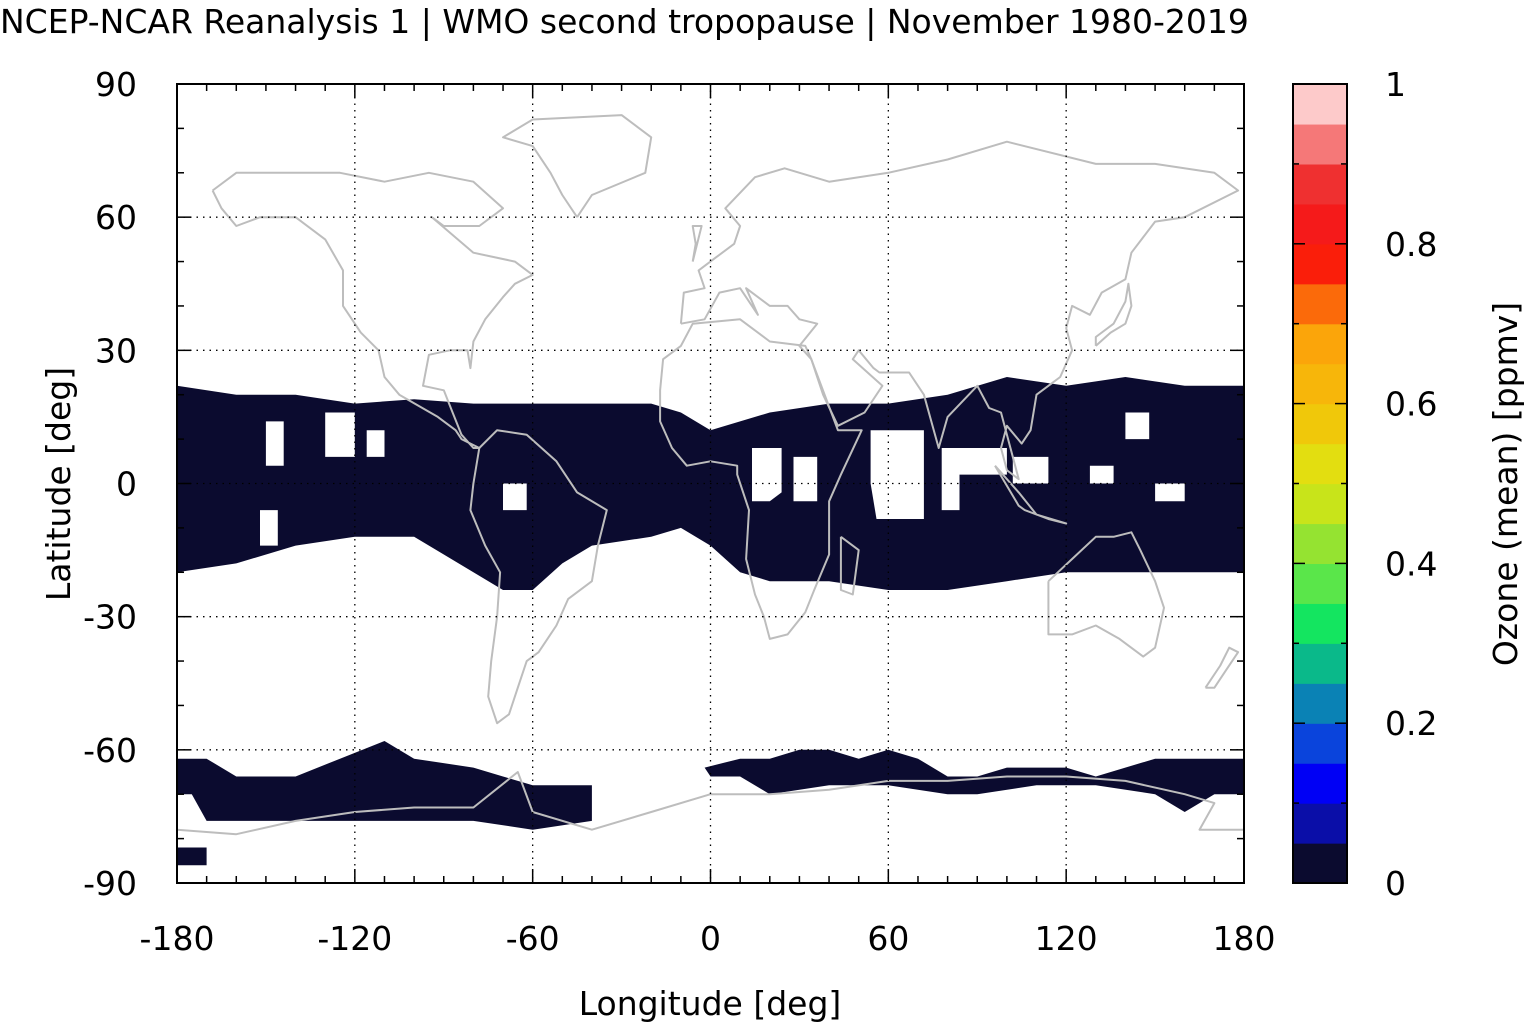 Image resolution: width=1530 pixels, height=1029 pixels. Describe the element at coordinates (58, 484) in the screenshot. I see `y-axis-label: Latitude [deg]` at that location.